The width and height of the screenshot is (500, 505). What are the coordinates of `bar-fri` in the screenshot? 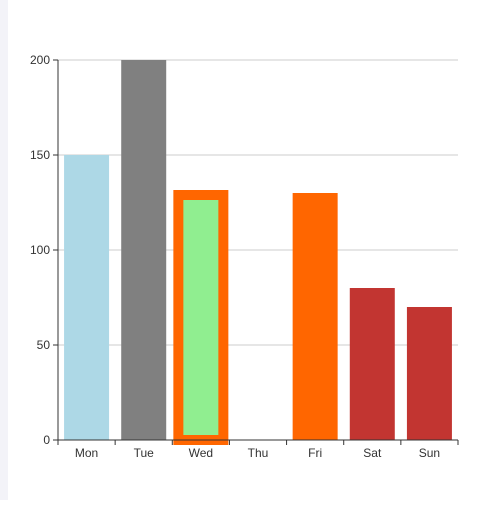 It's located at (315, 316).